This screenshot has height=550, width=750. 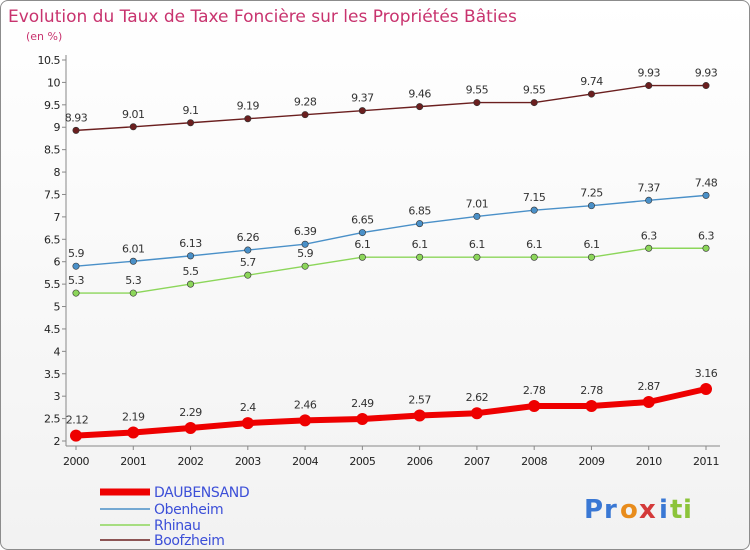 What do you see at coordinates (191, 110) in the screenshot?
I see `data-label: 9.1` at bounding box center [191, 110].